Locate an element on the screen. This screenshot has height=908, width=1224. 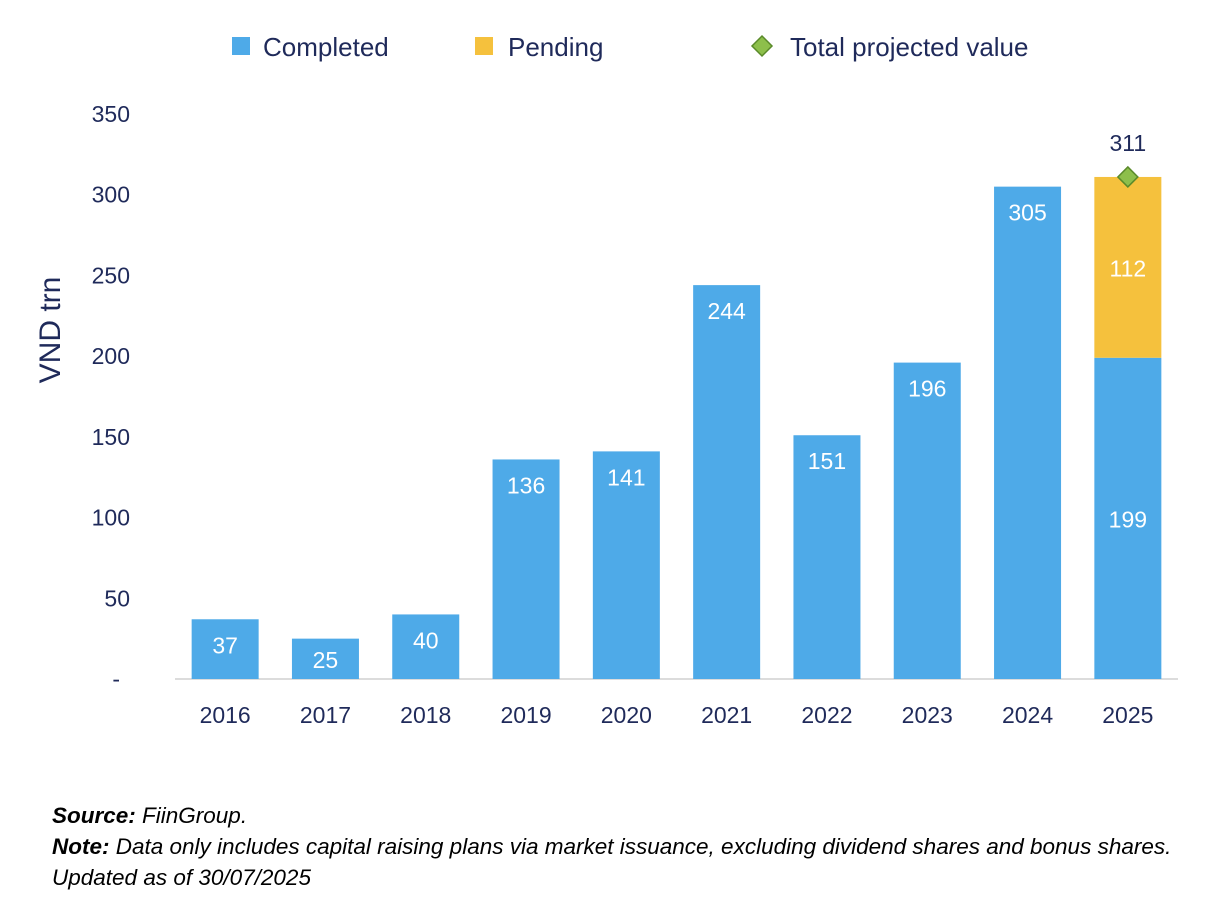
source-line: Source: FiinGroup. is located at coordinates (622, 815).